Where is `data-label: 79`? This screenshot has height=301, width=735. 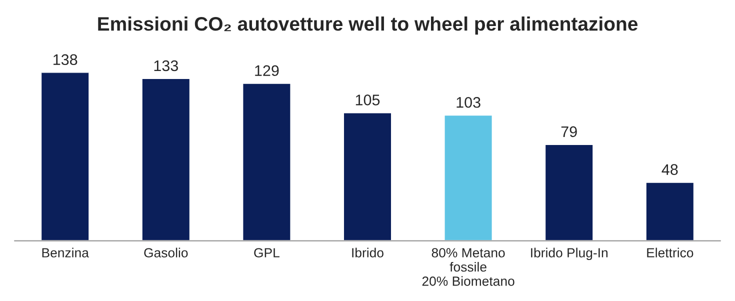
data-label: 79 is located at coordinates (569, 132).